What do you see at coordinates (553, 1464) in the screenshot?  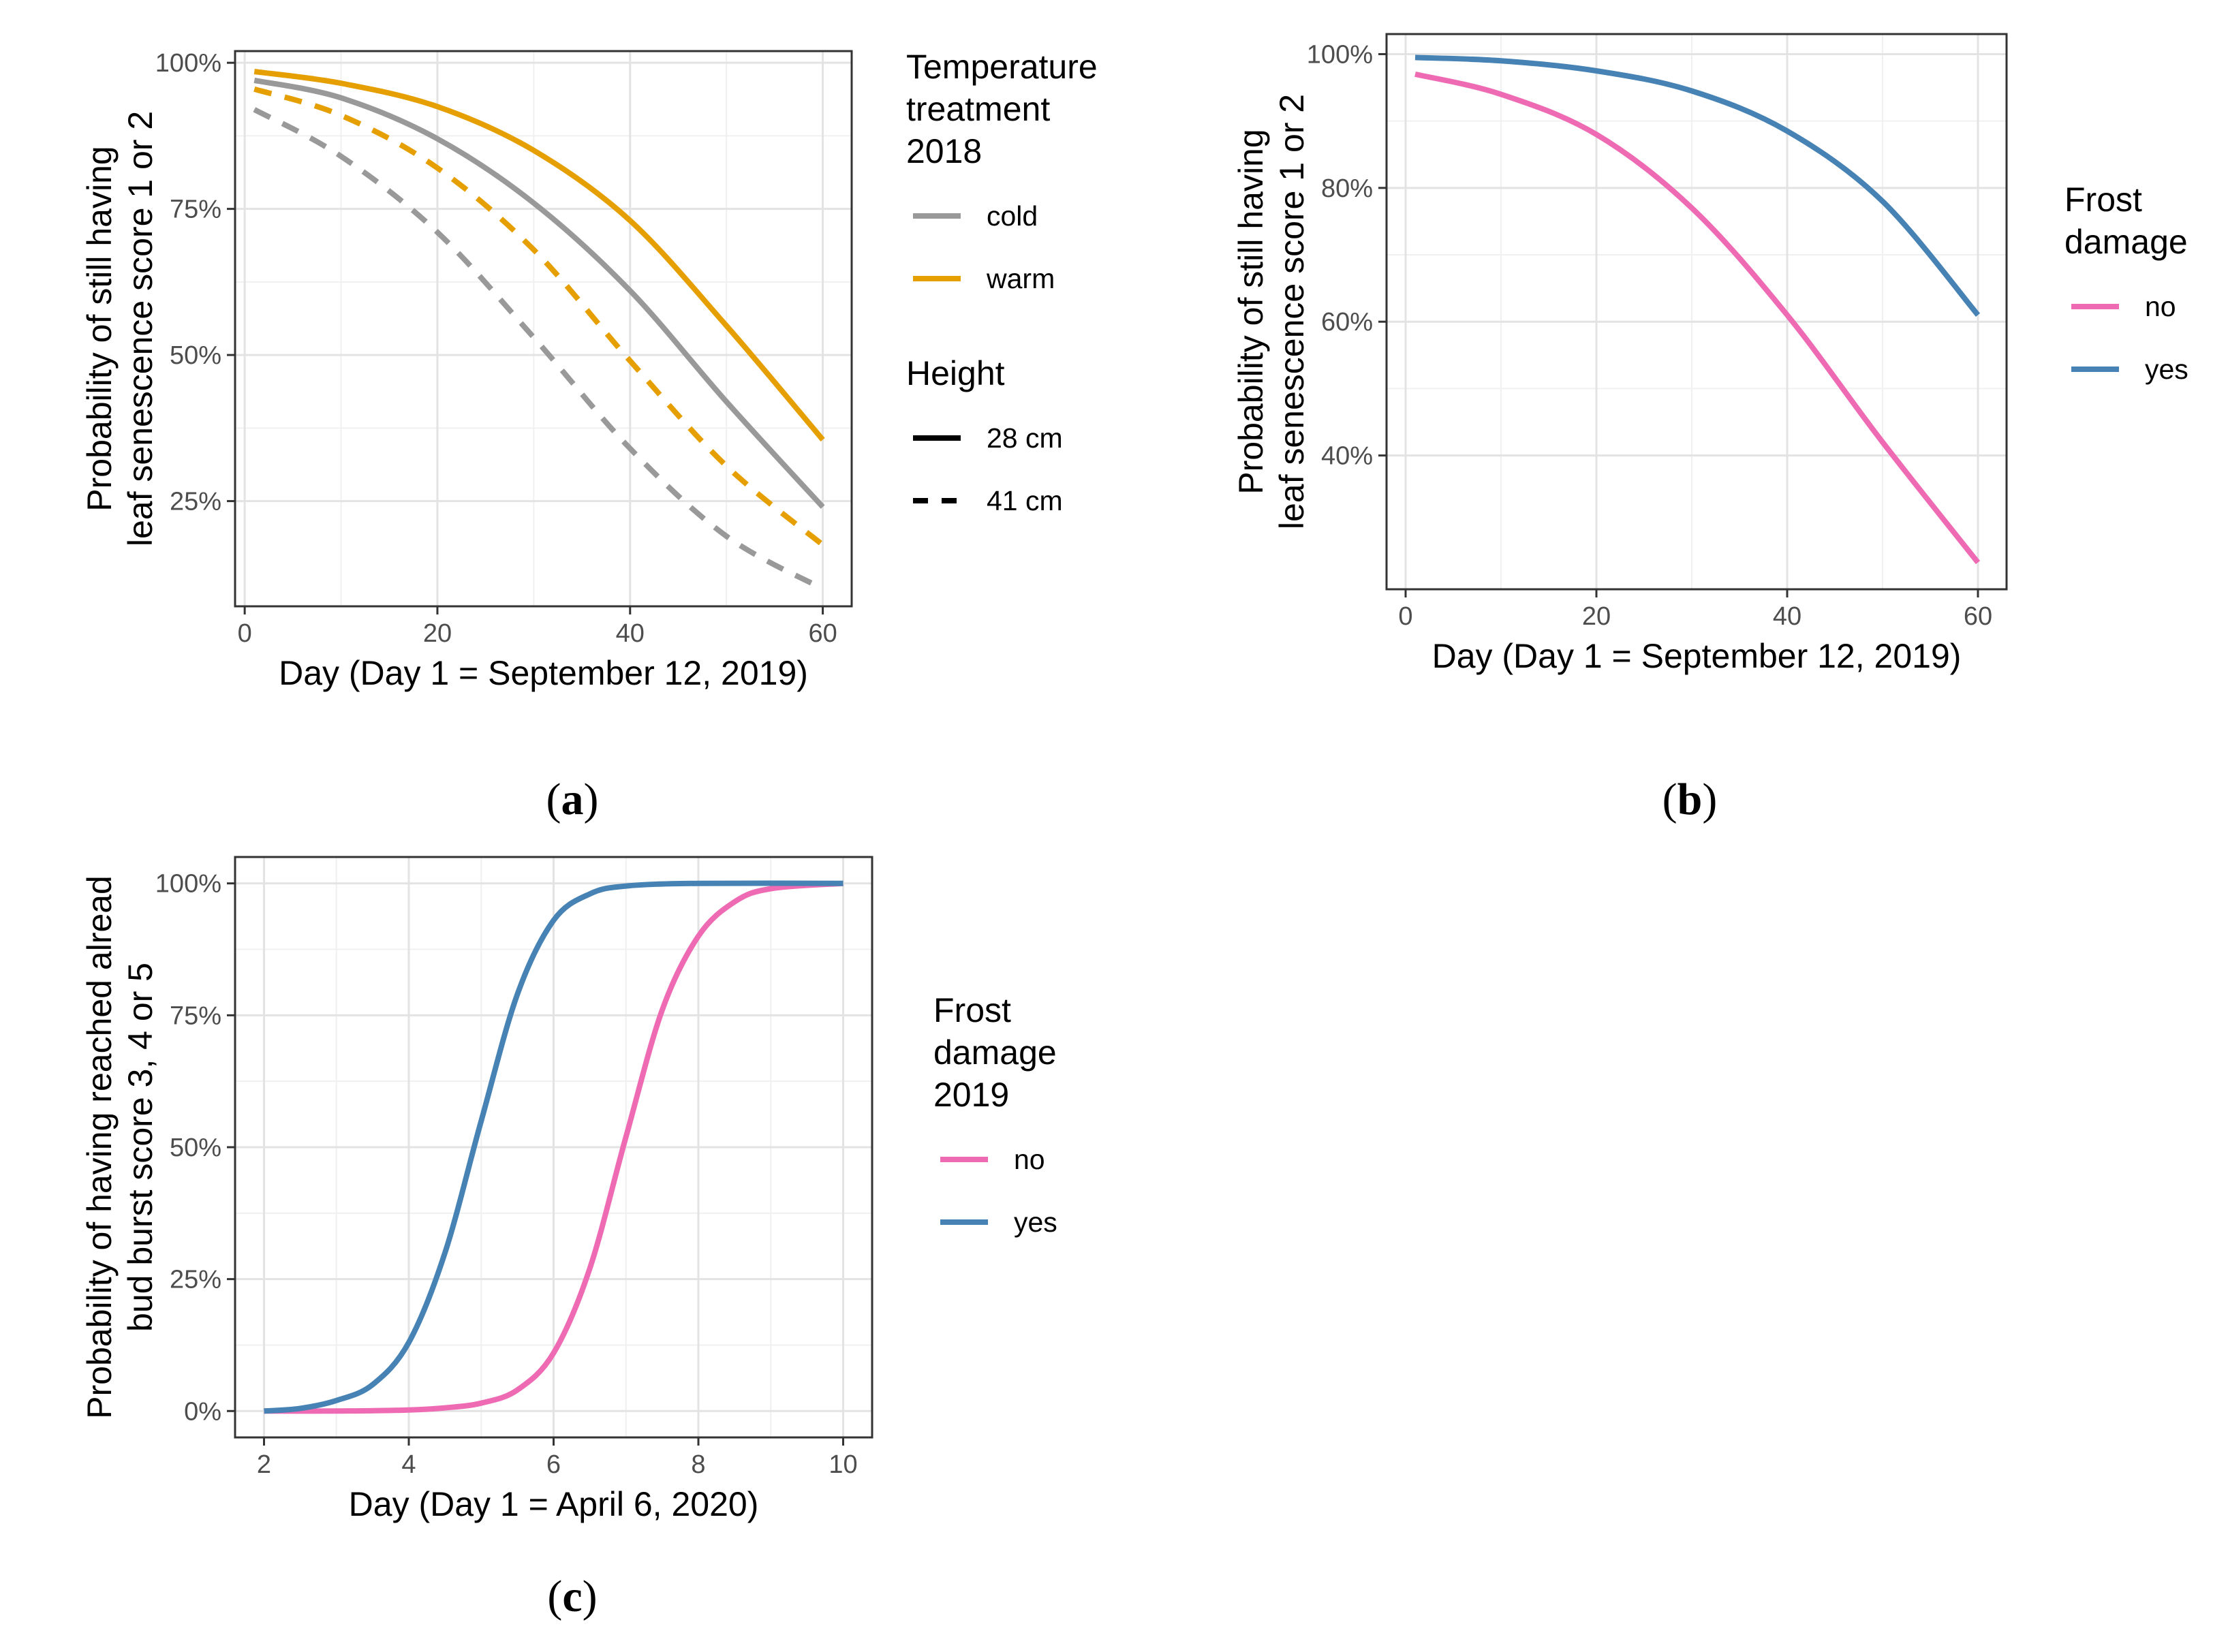 I see `x-tick-label: 6` at bounding box center [553, 1464].